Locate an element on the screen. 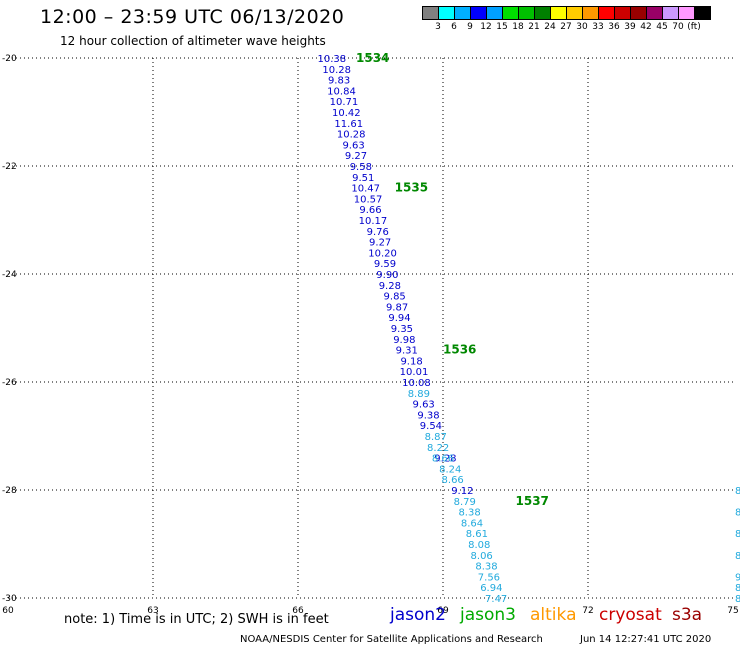  wave-height-value: 11.61 is located at coordinates (348, 124).